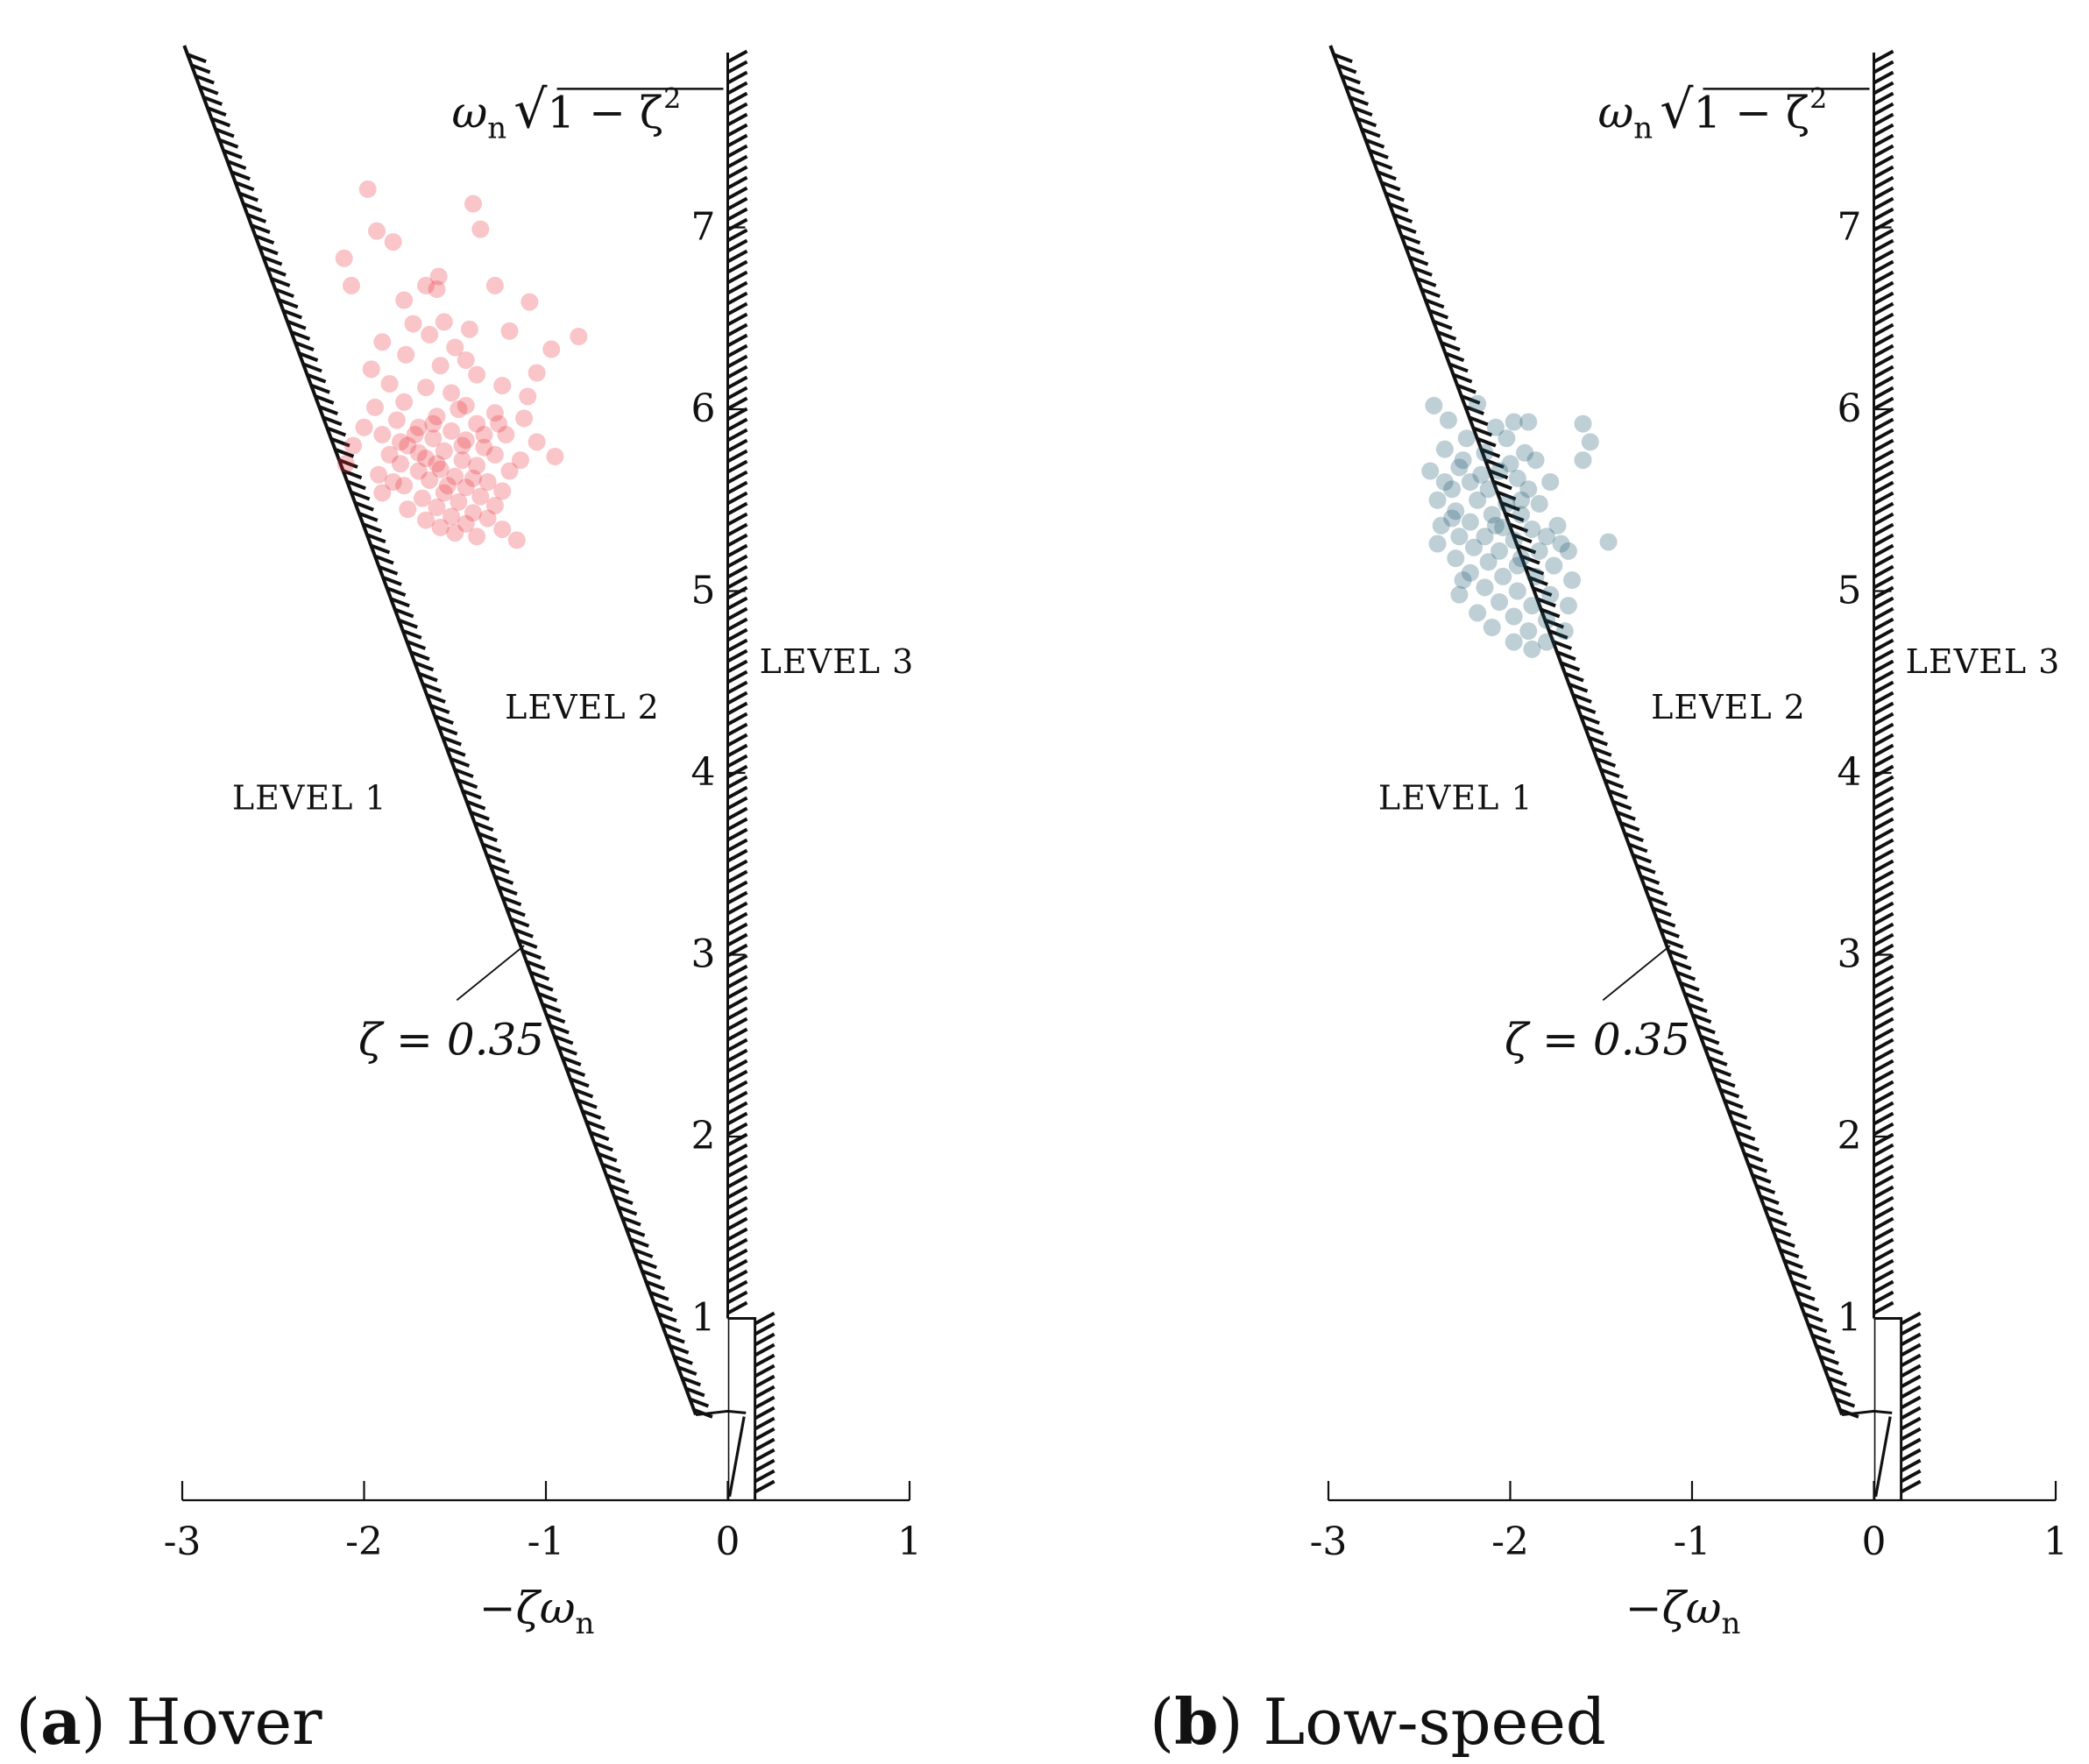 The width and height of the screenshot is (2089, 1764). Describe the element at coordinates (1636, 973) in the screenshot. I see `damping-annotation-leader` at that location.